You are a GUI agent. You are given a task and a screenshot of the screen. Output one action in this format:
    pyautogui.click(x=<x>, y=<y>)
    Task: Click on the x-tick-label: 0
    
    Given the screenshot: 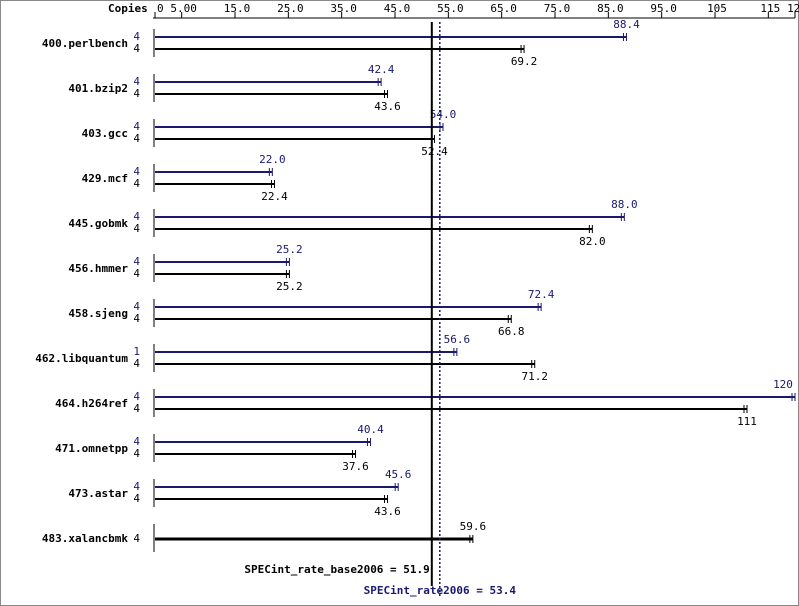 What is the action you would take?
    pyautogui.click(x=160, y=8)
    